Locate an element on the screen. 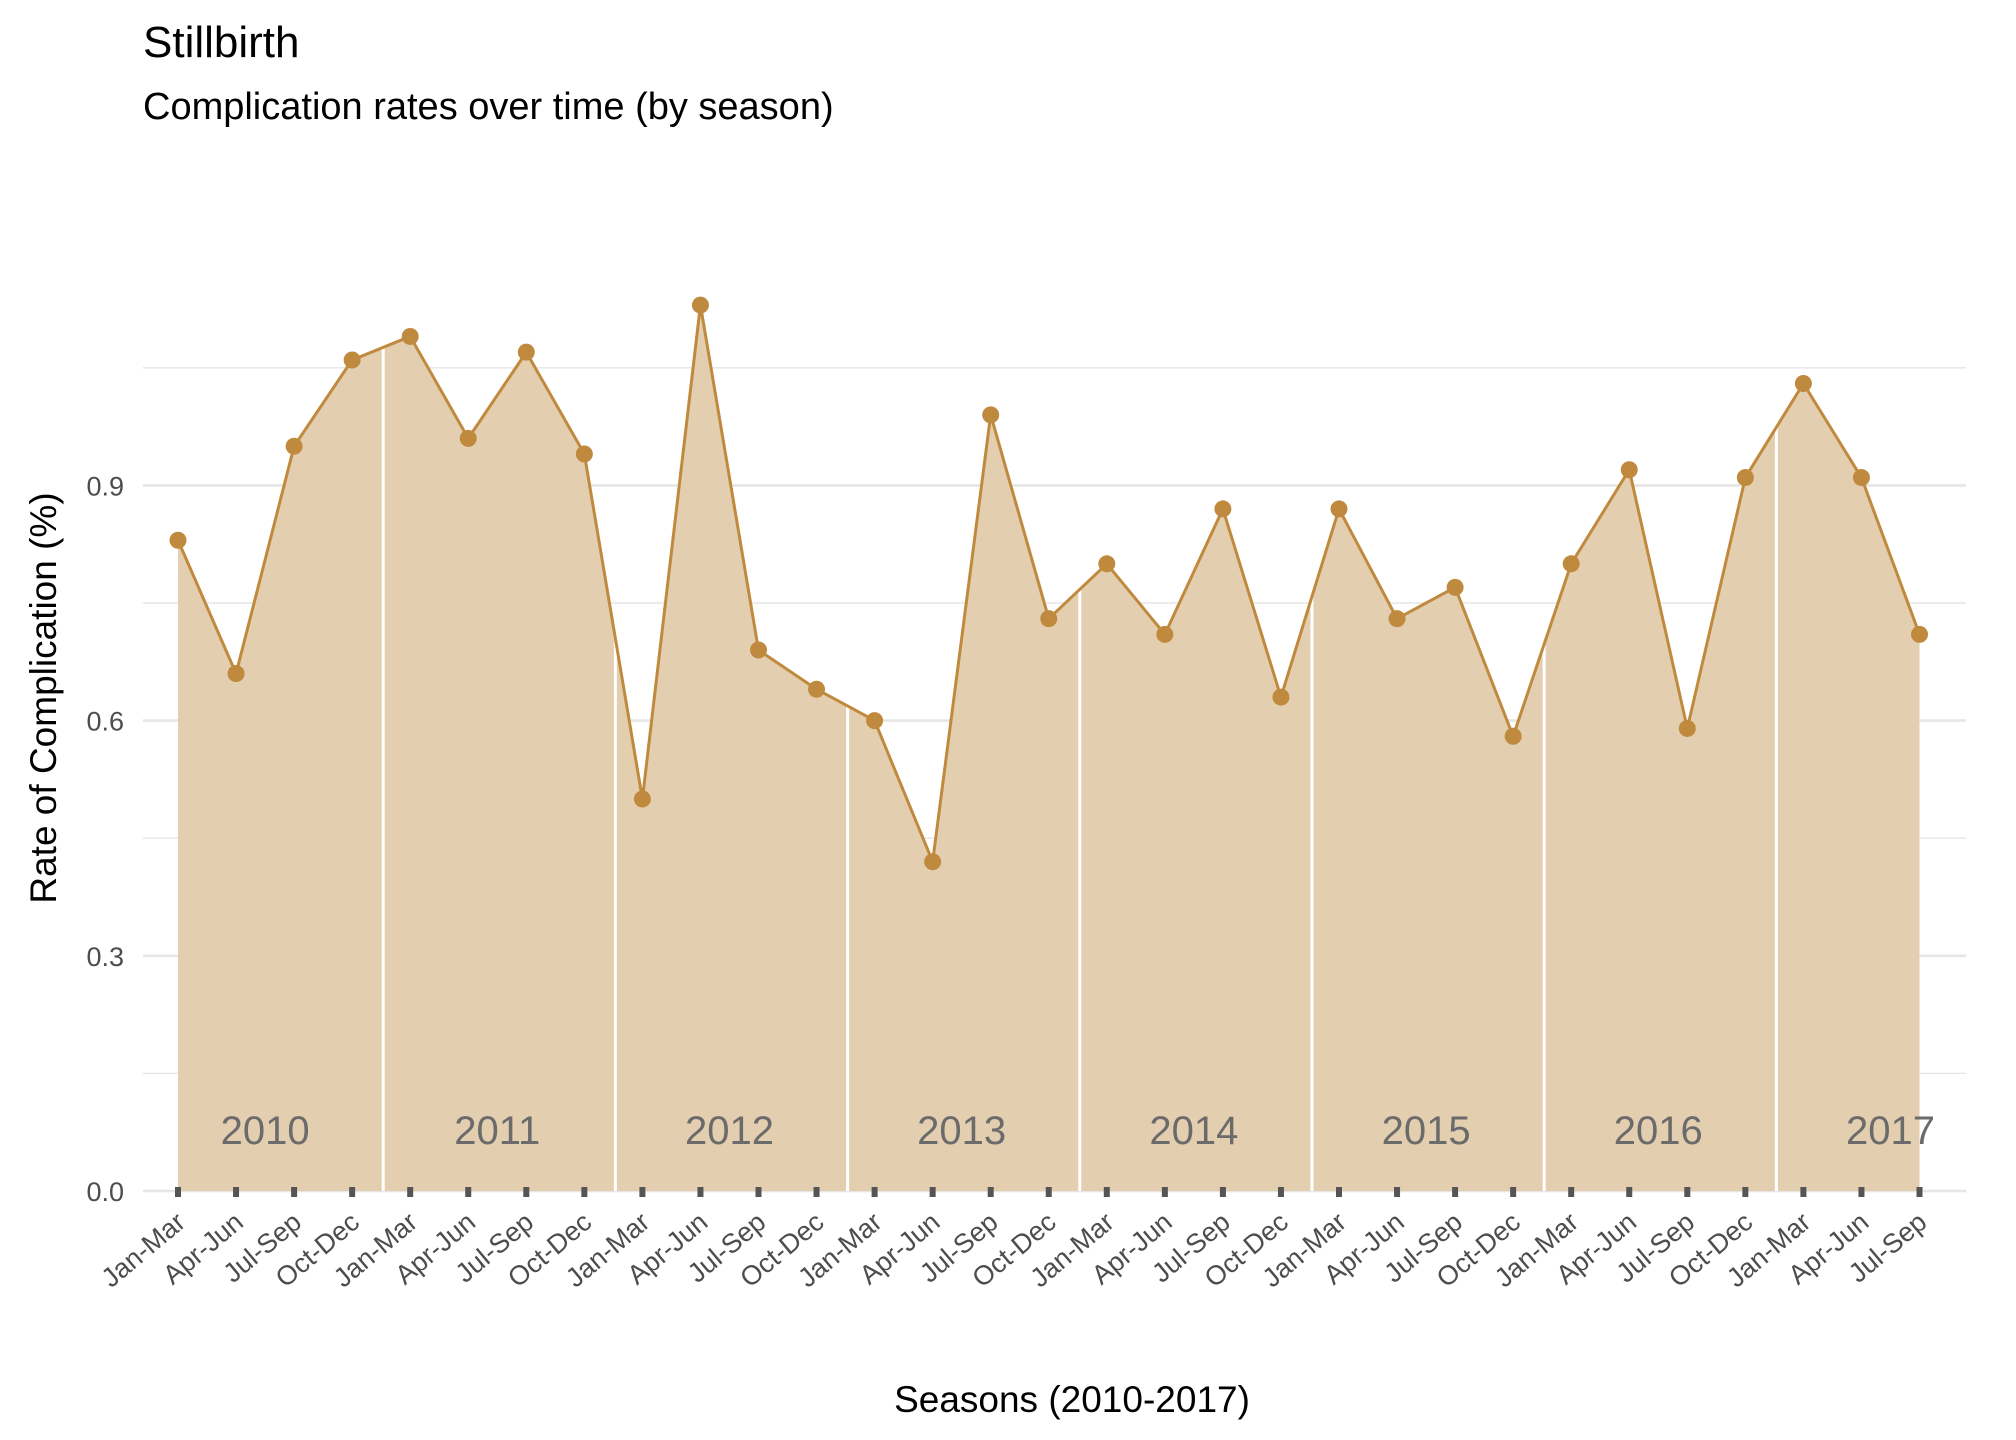 This screenshot has width=2016, height=1440. y-tick-label: 0.9 is located at coordinates (105, 486).